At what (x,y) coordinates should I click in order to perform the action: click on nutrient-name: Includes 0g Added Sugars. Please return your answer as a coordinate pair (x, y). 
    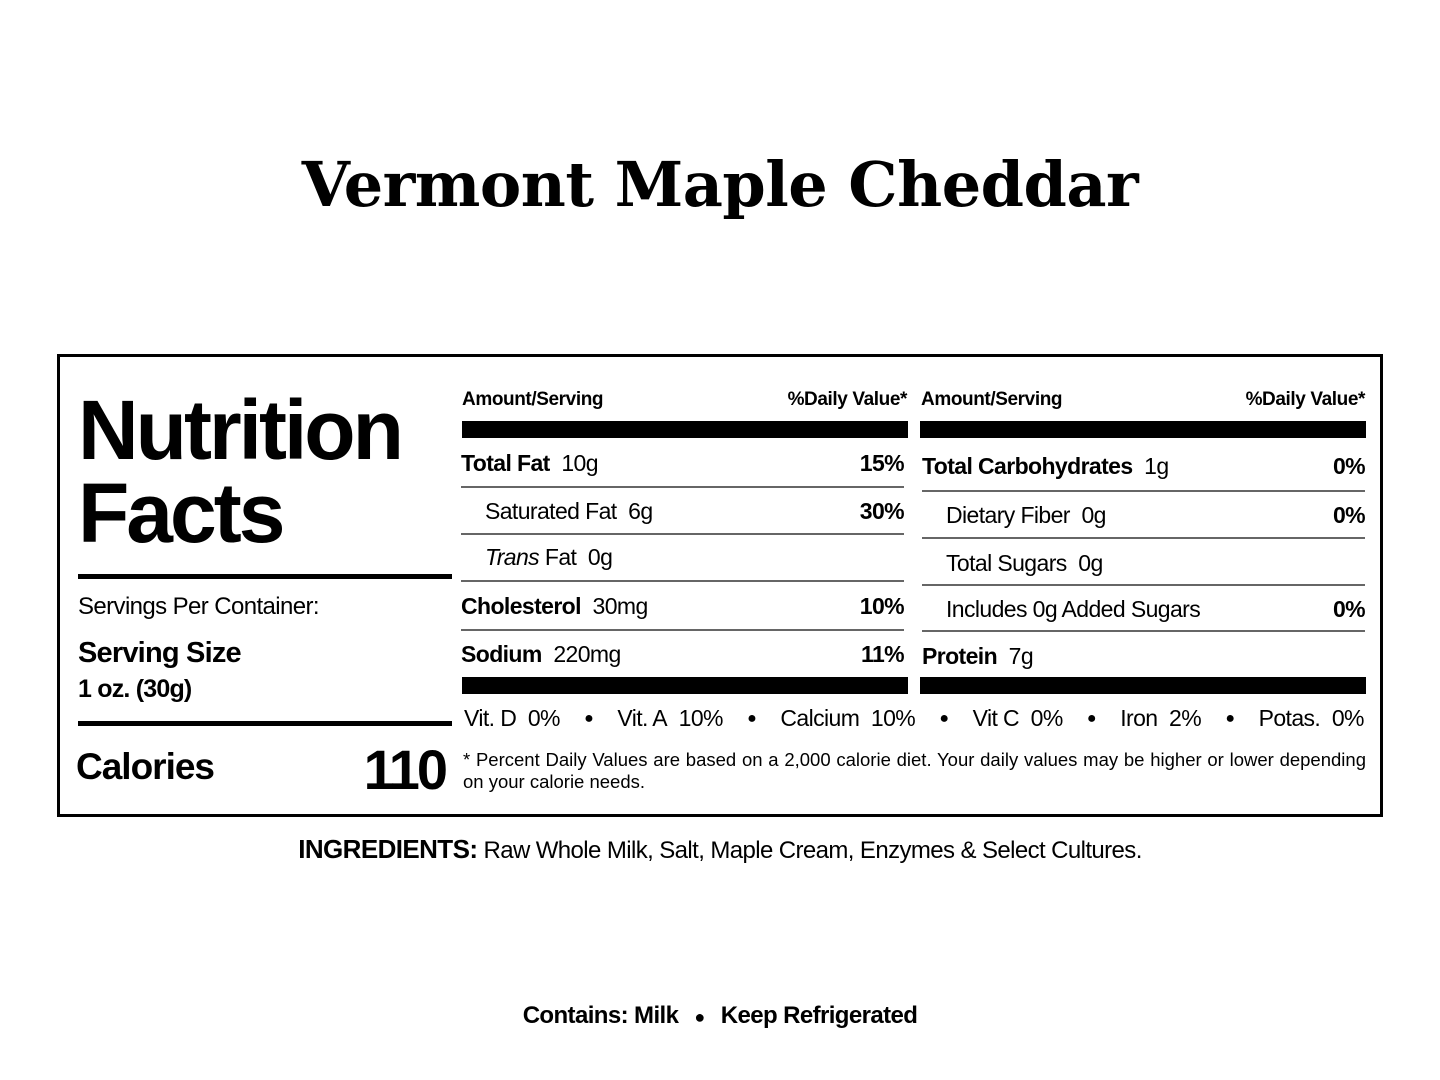
    Looking at the image, I should click on (1073, 608).